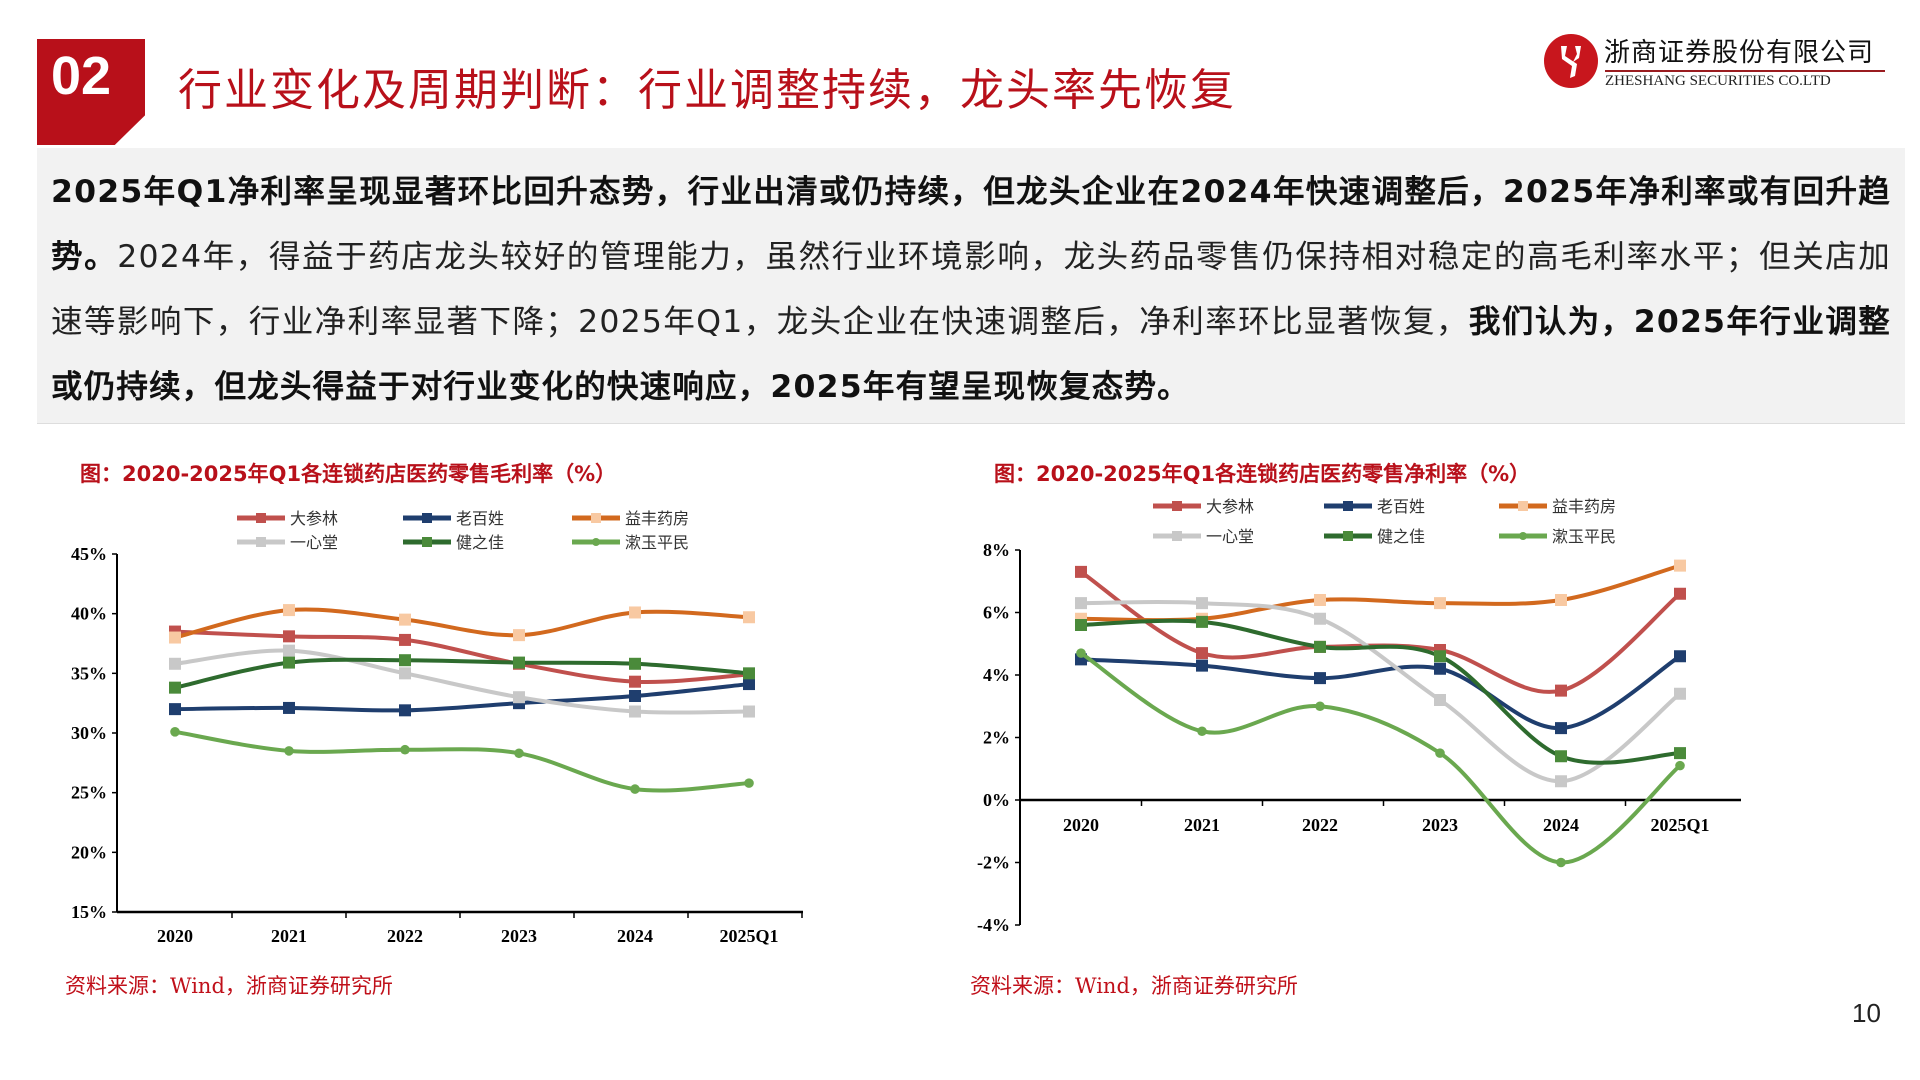  I want to click on gross-margin-source: 资料来源：Wind，浙商证券研究所, so click(229, 986).